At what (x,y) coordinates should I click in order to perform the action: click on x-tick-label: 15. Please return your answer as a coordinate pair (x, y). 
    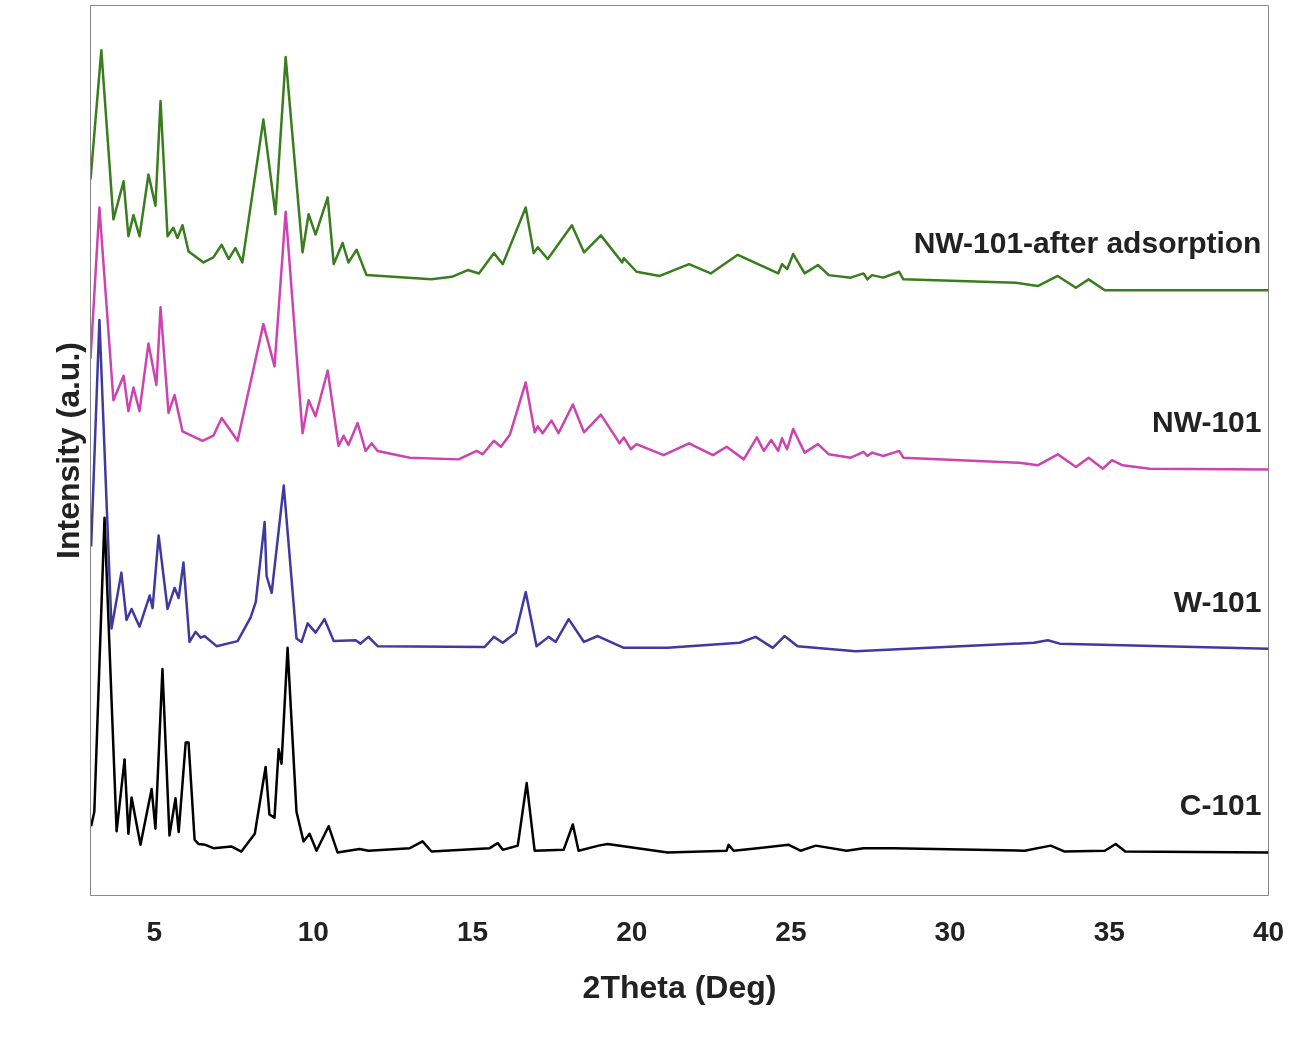
    Looking at the image, I should click on (472, 931).